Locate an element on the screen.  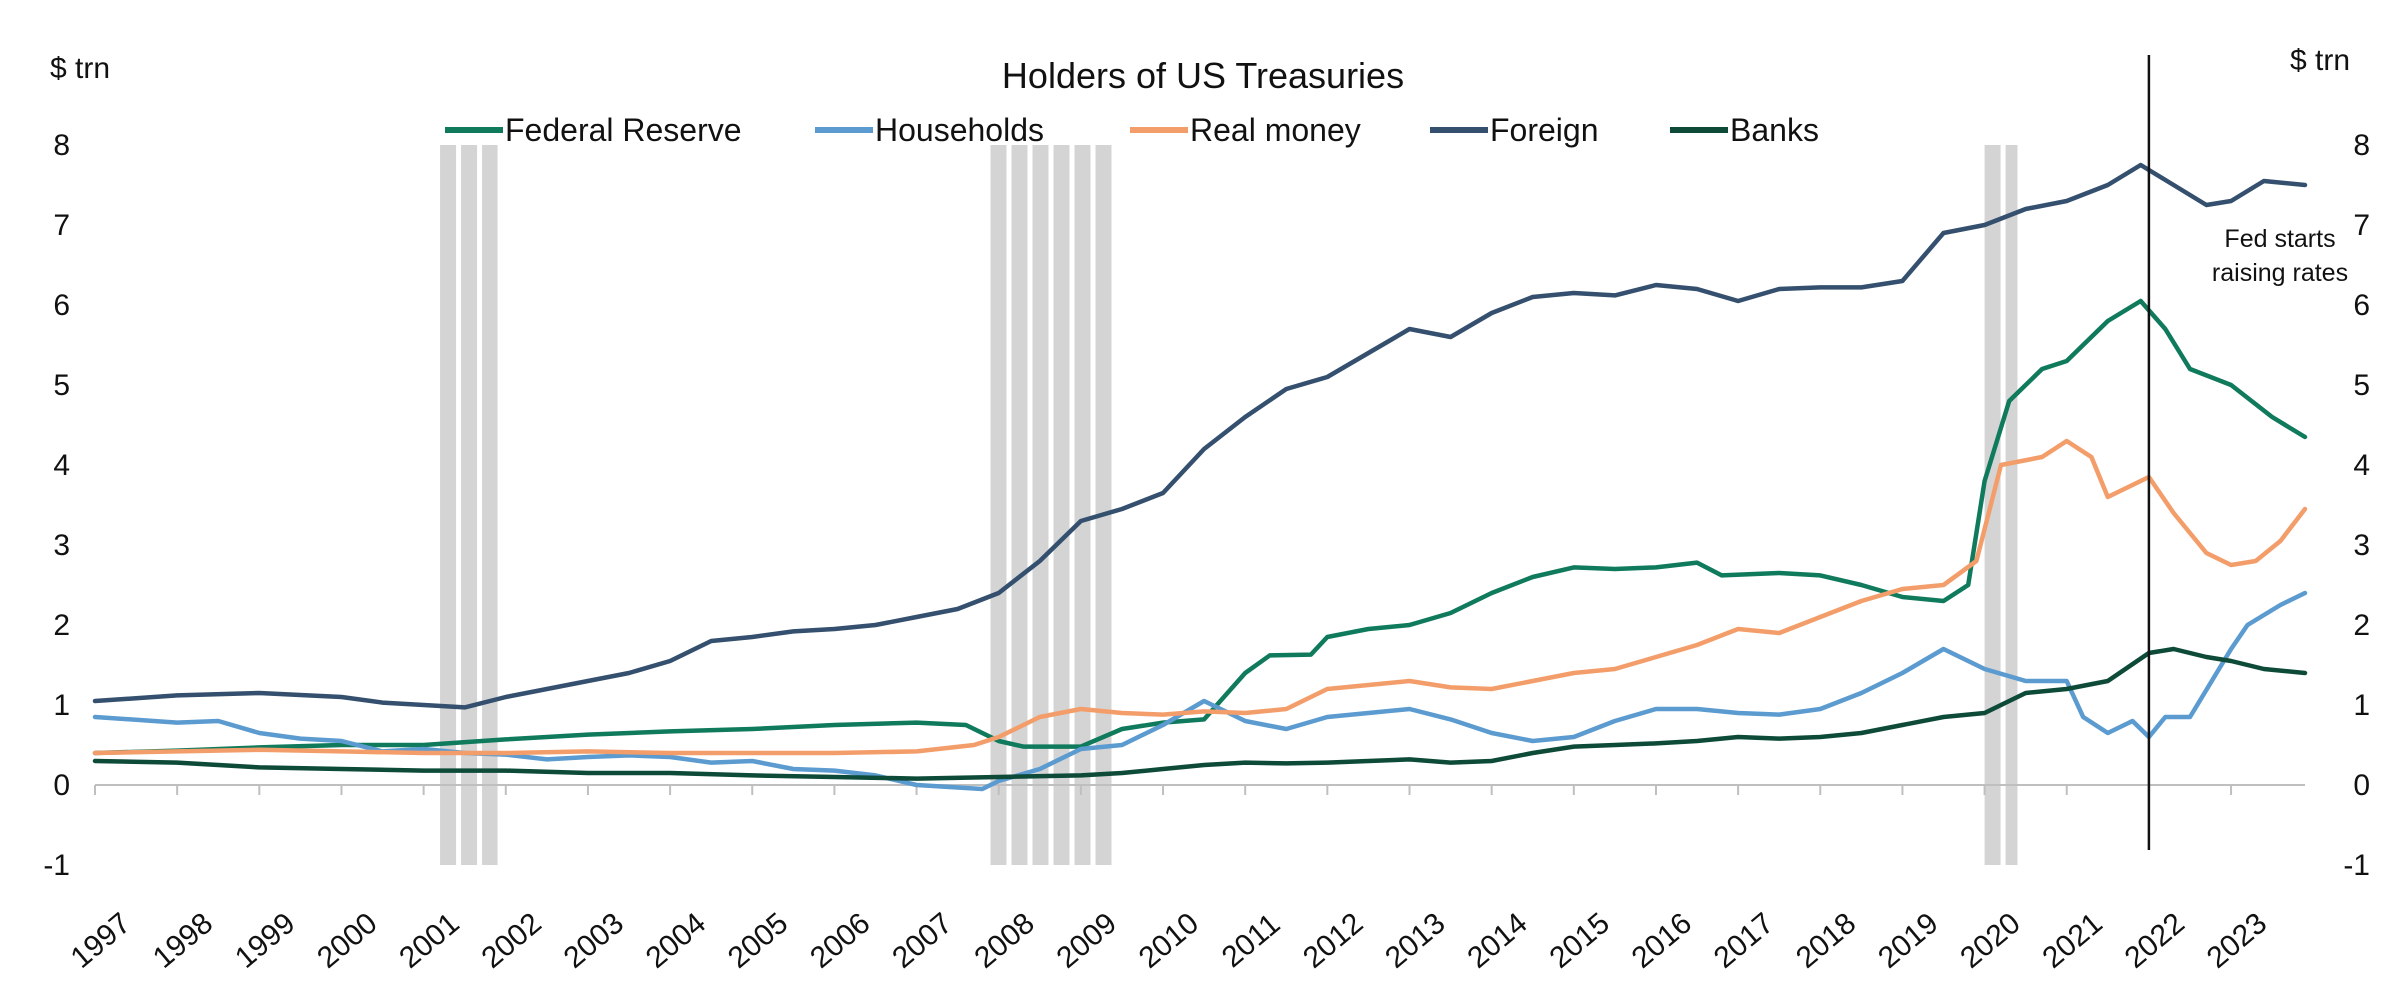
y-tick-label-left: 0 is located at coordinates (61, 785).